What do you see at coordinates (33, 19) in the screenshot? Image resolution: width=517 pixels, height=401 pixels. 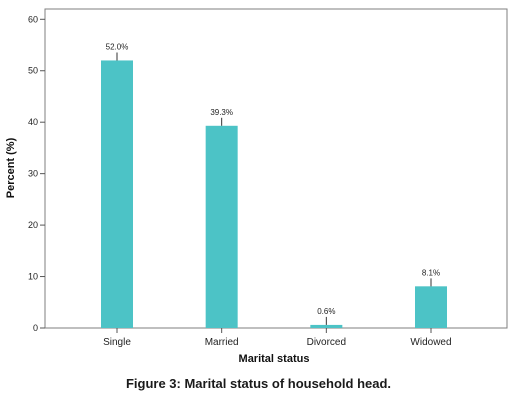 I see `y-tick-label: 60` at bounding box center [33, 19].